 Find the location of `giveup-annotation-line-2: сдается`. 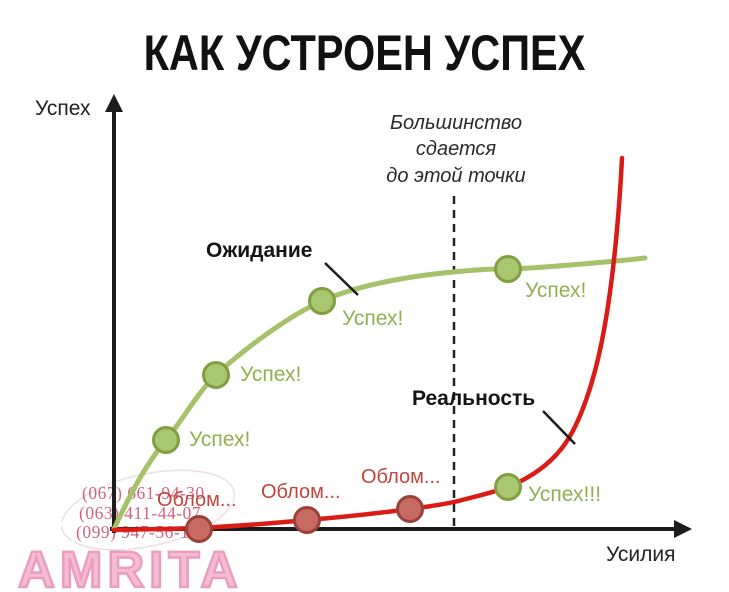

giveup-annotation-line-2: сдается is located at coordinates (456, 149).